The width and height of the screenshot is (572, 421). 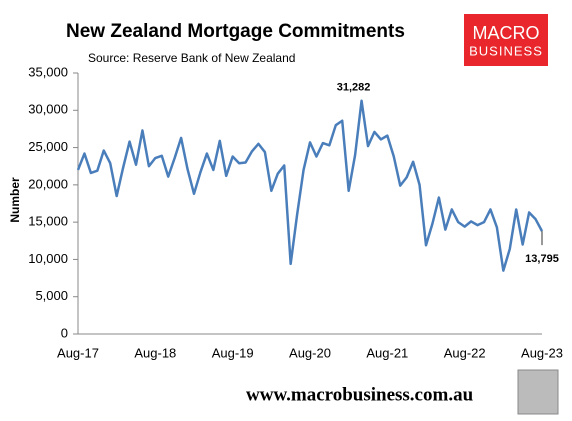 What do you see at coordinates (233, 352) in the screenshot?
I see `x-tick-label: Aug-19` at bounding box center [233, 352].